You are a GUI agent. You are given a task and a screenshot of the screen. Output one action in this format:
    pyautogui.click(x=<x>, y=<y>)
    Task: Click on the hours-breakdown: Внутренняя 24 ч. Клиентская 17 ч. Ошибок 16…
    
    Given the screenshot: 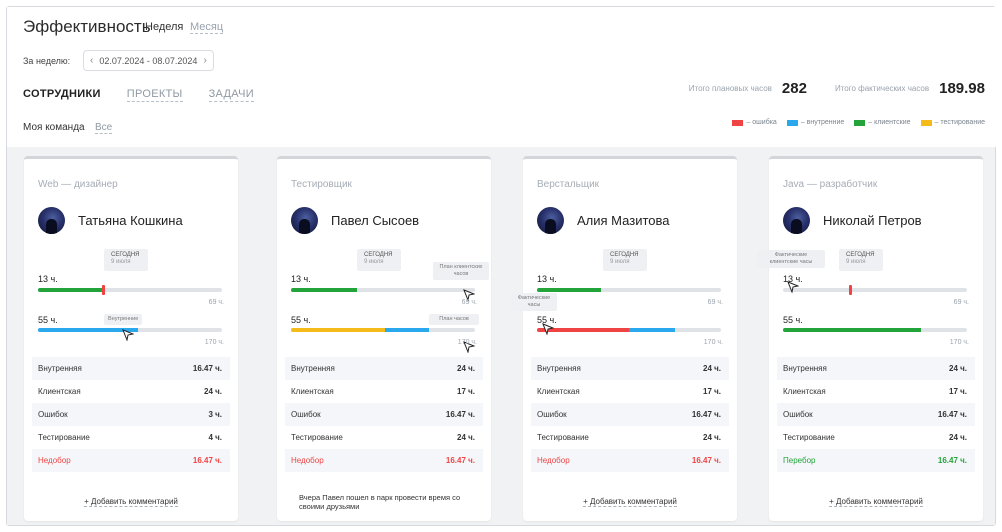 What is the action you would take?
    pyautogui.click(x=876, y=414)
    